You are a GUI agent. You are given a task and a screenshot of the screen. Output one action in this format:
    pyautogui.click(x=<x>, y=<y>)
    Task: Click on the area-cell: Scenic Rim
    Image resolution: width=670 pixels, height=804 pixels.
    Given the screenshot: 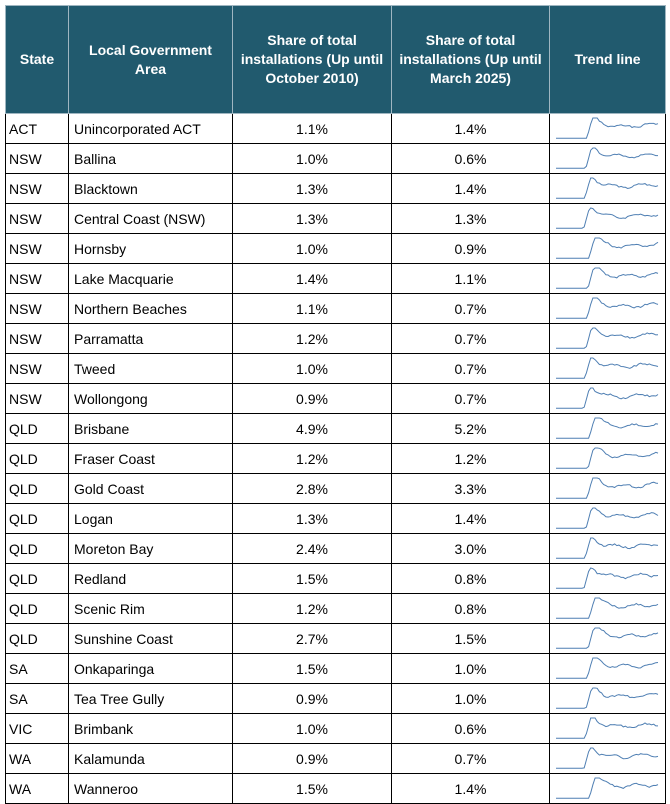 What is the action you would take?
    pyautogui.click(x=150, y=608)
    